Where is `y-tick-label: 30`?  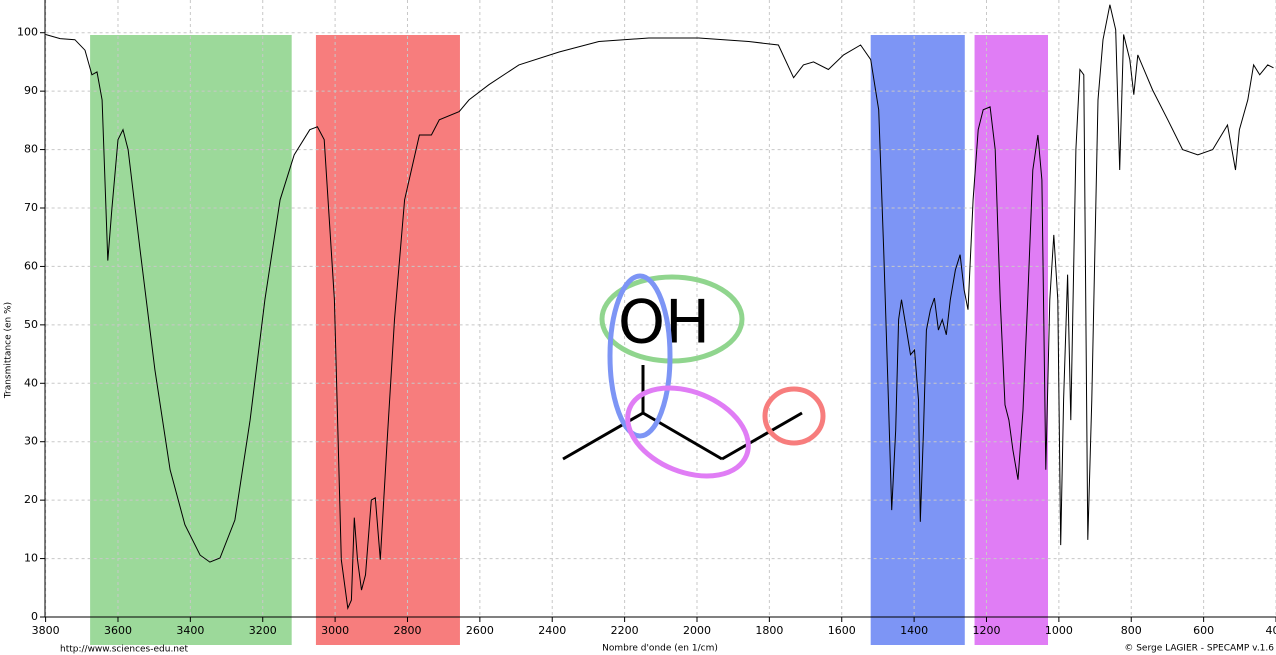
y-tick-label: 30 is located at coordinates (31, 441).